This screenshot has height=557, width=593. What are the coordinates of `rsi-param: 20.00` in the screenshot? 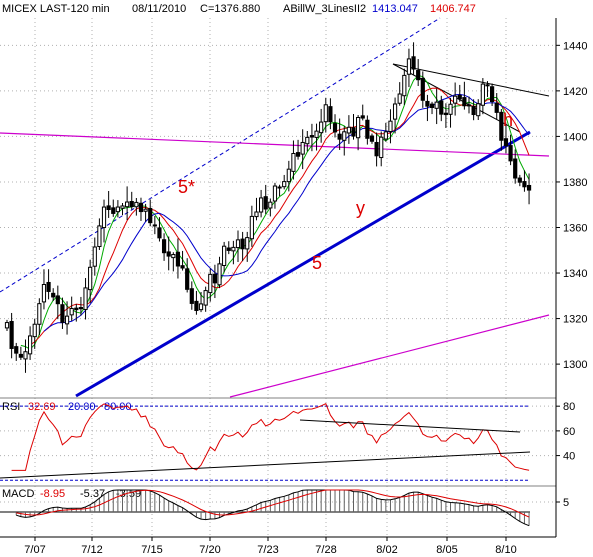 It's located at (82, 407).